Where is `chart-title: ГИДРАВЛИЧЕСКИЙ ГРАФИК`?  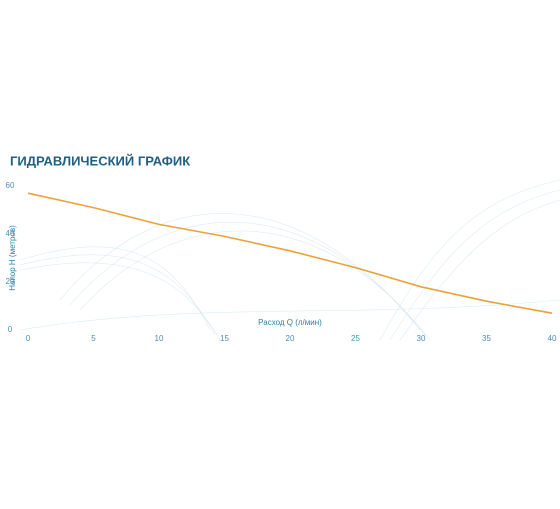 chart-title: ГИДРАВЛИЧЕСКИЙ ГРАФИК is located at coordinates (100, 160).